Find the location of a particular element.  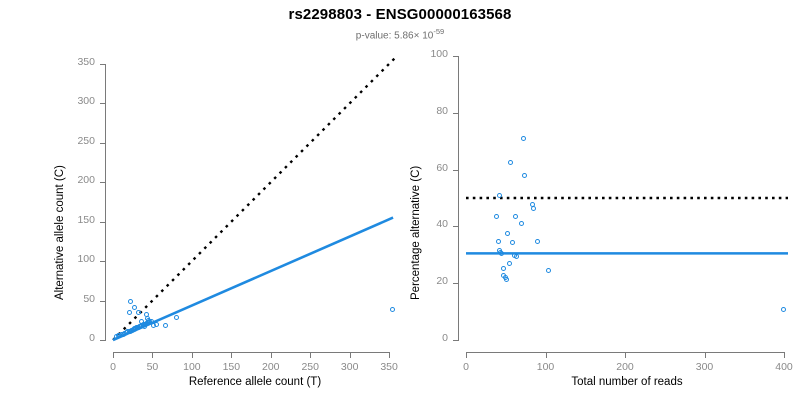

right-x-tick-label: 200 is located at coordinates (625, 367).